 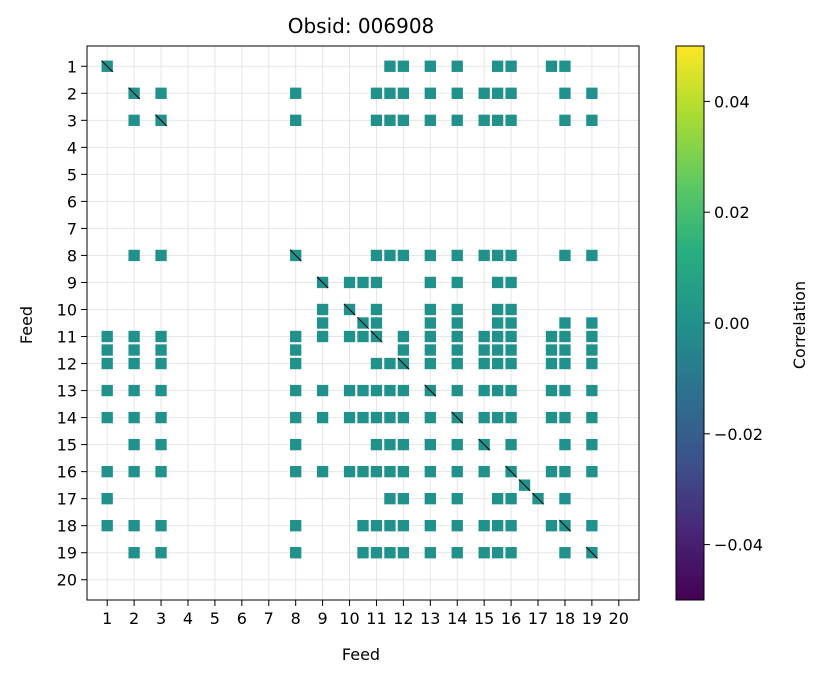 What do you see at coordinates (161, 618) in the screenshot?
I see `x-tick-label: 3` at bounding box center [161, 618].